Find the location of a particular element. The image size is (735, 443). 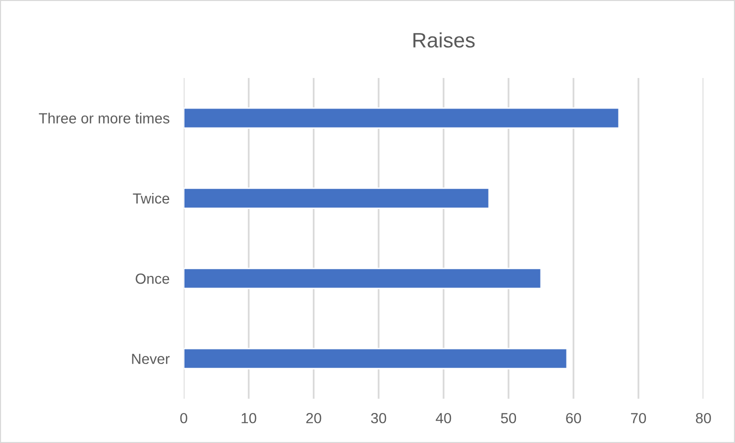

chart-title: Raises is located at coordinates (444, 40).